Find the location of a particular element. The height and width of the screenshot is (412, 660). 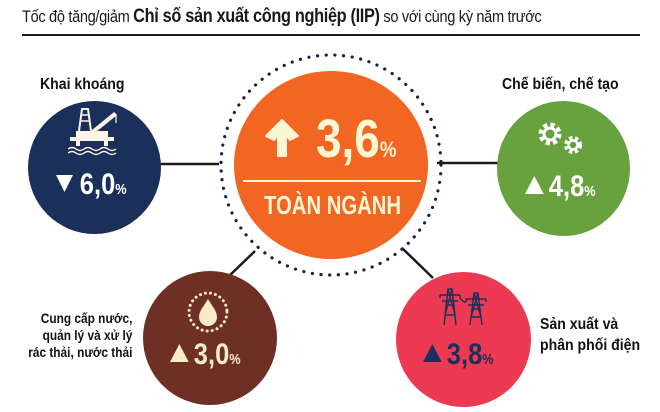

sector-value-electricity: 3,8% is located at coordinates (458, 355).